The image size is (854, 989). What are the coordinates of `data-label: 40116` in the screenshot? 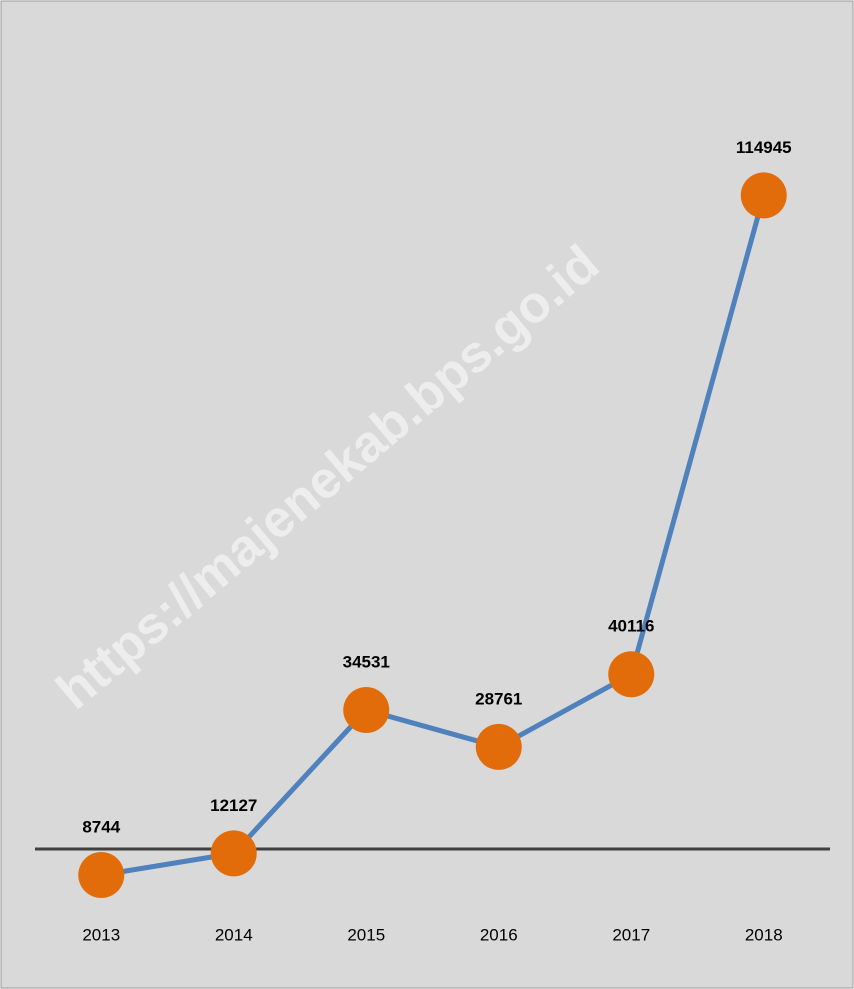 It's located at (631, 626).